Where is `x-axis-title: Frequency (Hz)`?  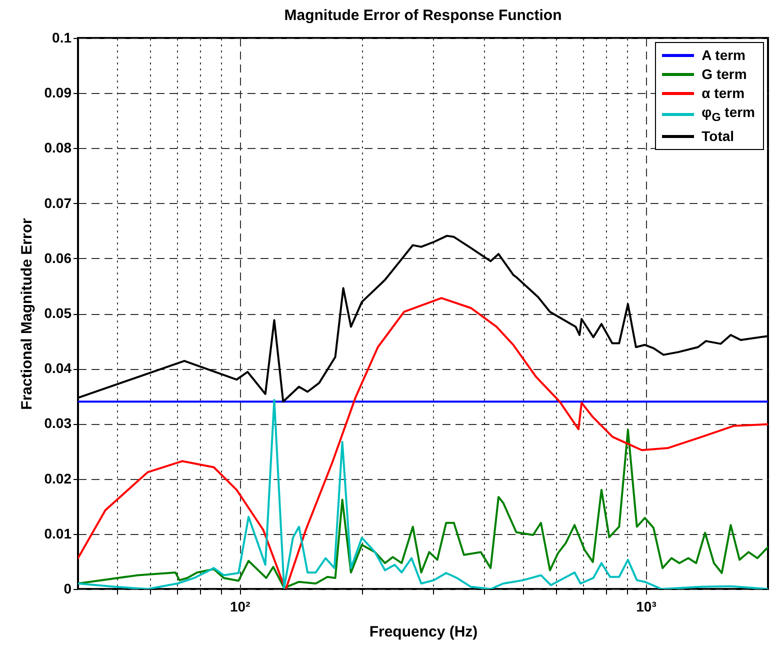 x-axis-title: Frequency (Hz) is located at coordinates (423, 632).